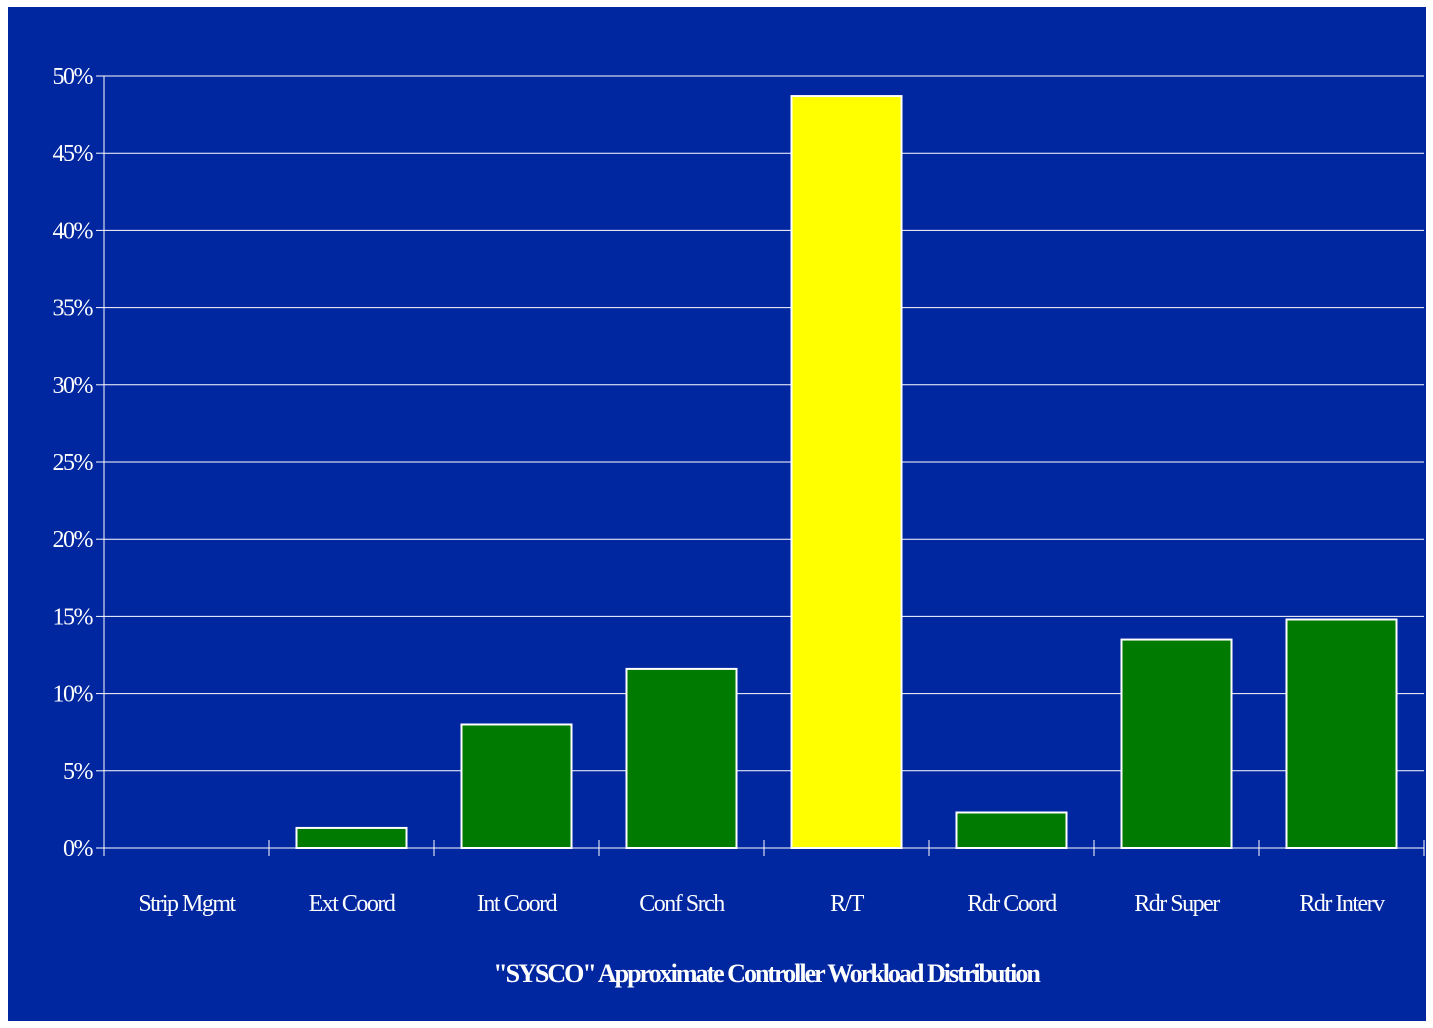 Image resolution: width=1433 pixels, height=1028 pixels. What do you see at coordinates (682, 904) in the screenshot?
I see `x-category-label: Conf Srch` at bounding box center [682, 904].